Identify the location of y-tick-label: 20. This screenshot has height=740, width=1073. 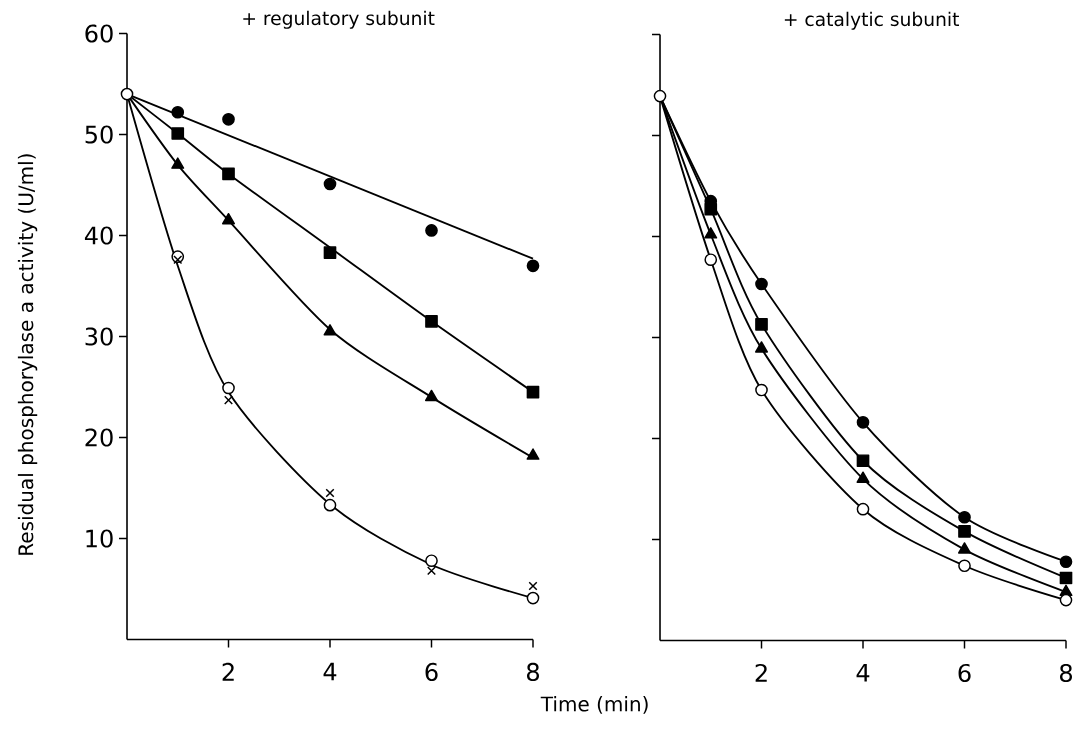
(99, 437).